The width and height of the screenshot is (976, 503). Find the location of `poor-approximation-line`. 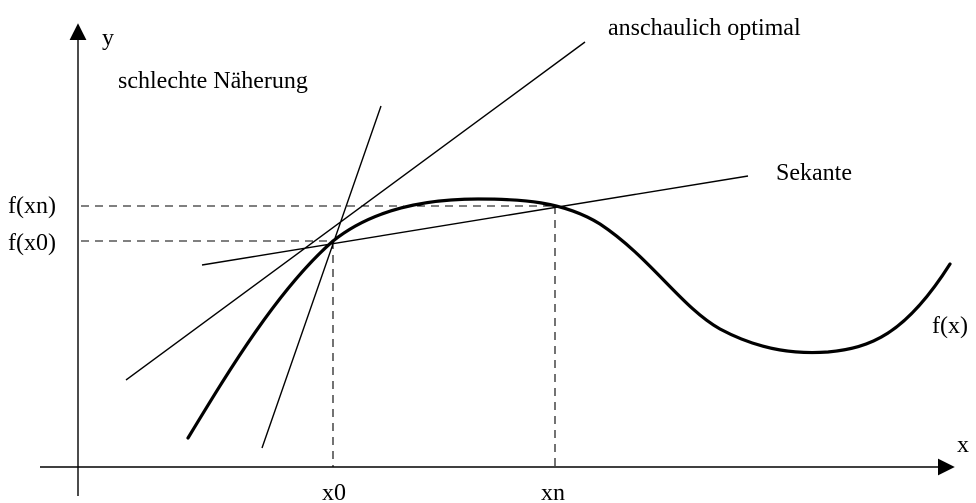

poor-approximation-line is located at coordinates (321, 277).